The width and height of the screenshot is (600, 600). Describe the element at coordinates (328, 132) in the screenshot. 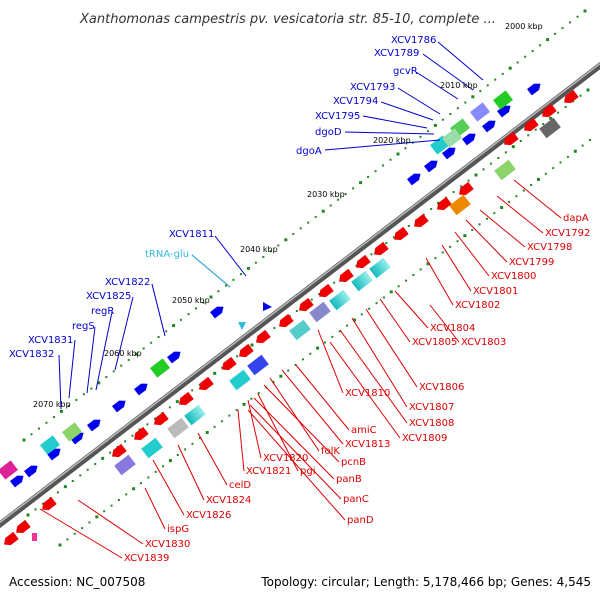

I see `gene-label: dgoD` at that location.